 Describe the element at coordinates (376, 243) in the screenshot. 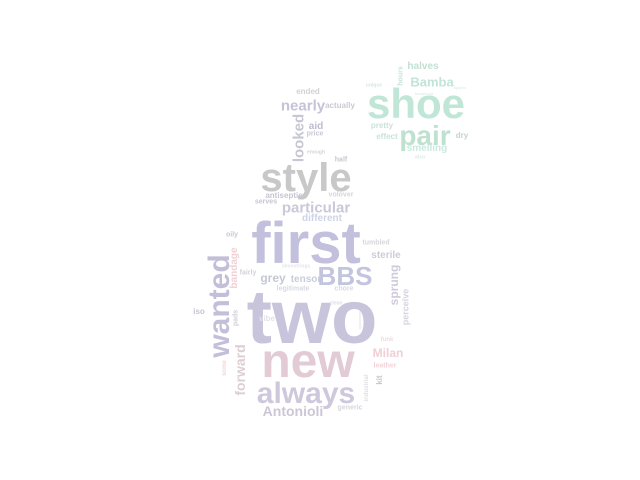

I see `word-tumbled: tumbled` at that location.